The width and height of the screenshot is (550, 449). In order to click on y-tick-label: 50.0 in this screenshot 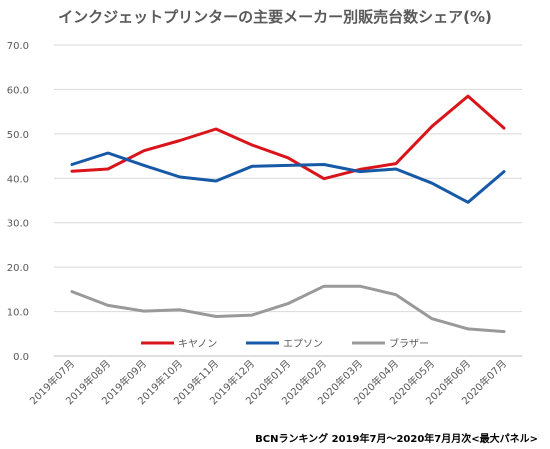, I will do `click(18, 135)`.